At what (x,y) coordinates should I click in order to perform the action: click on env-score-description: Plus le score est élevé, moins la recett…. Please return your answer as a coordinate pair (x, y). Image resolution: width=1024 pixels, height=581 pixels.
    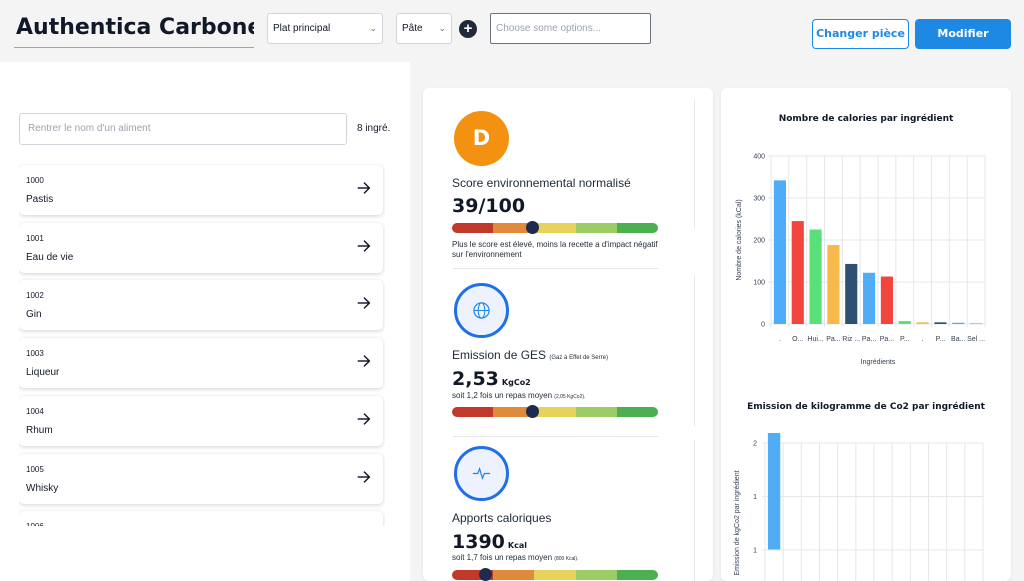
    Looking at the image, I should click on (555, 249).